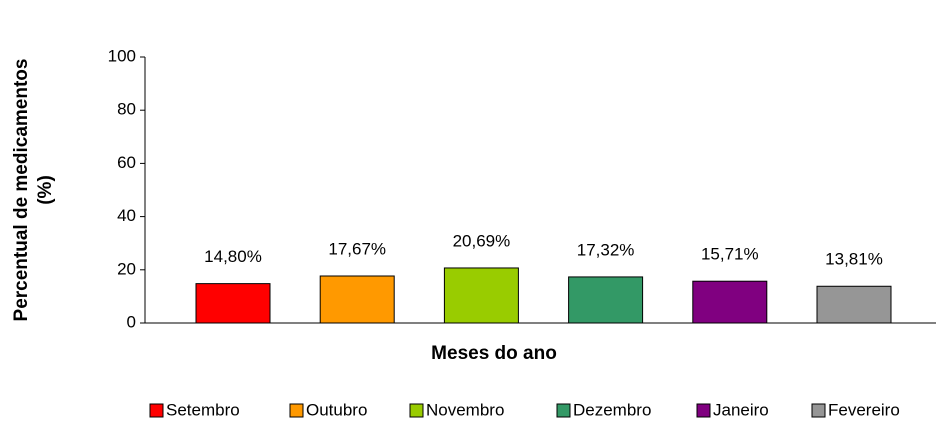  What do you see at coordinates (494, 353) in the screenshot?
I see `x-axis-label: Meses do ano` at bounding box center [494, 353].